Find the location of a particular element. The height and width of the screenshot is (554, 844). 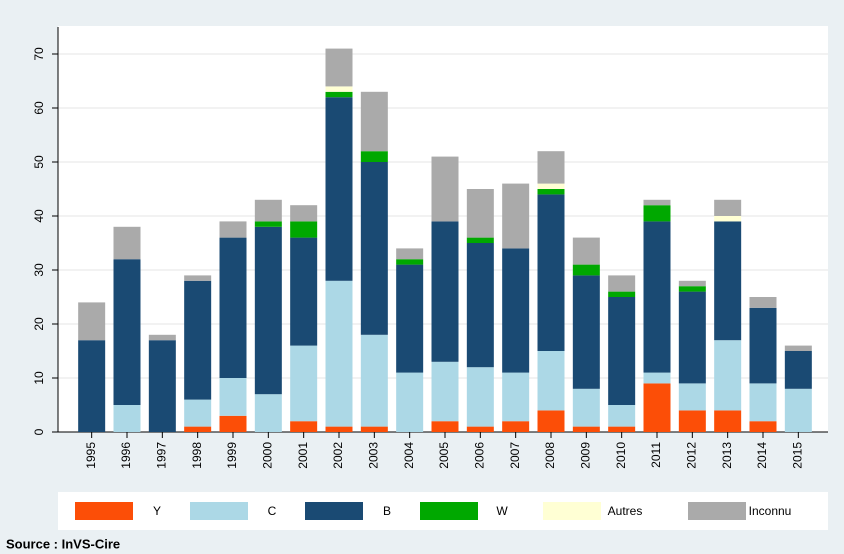

x-tick-label: 2002 is located at coordinates (338, 455).